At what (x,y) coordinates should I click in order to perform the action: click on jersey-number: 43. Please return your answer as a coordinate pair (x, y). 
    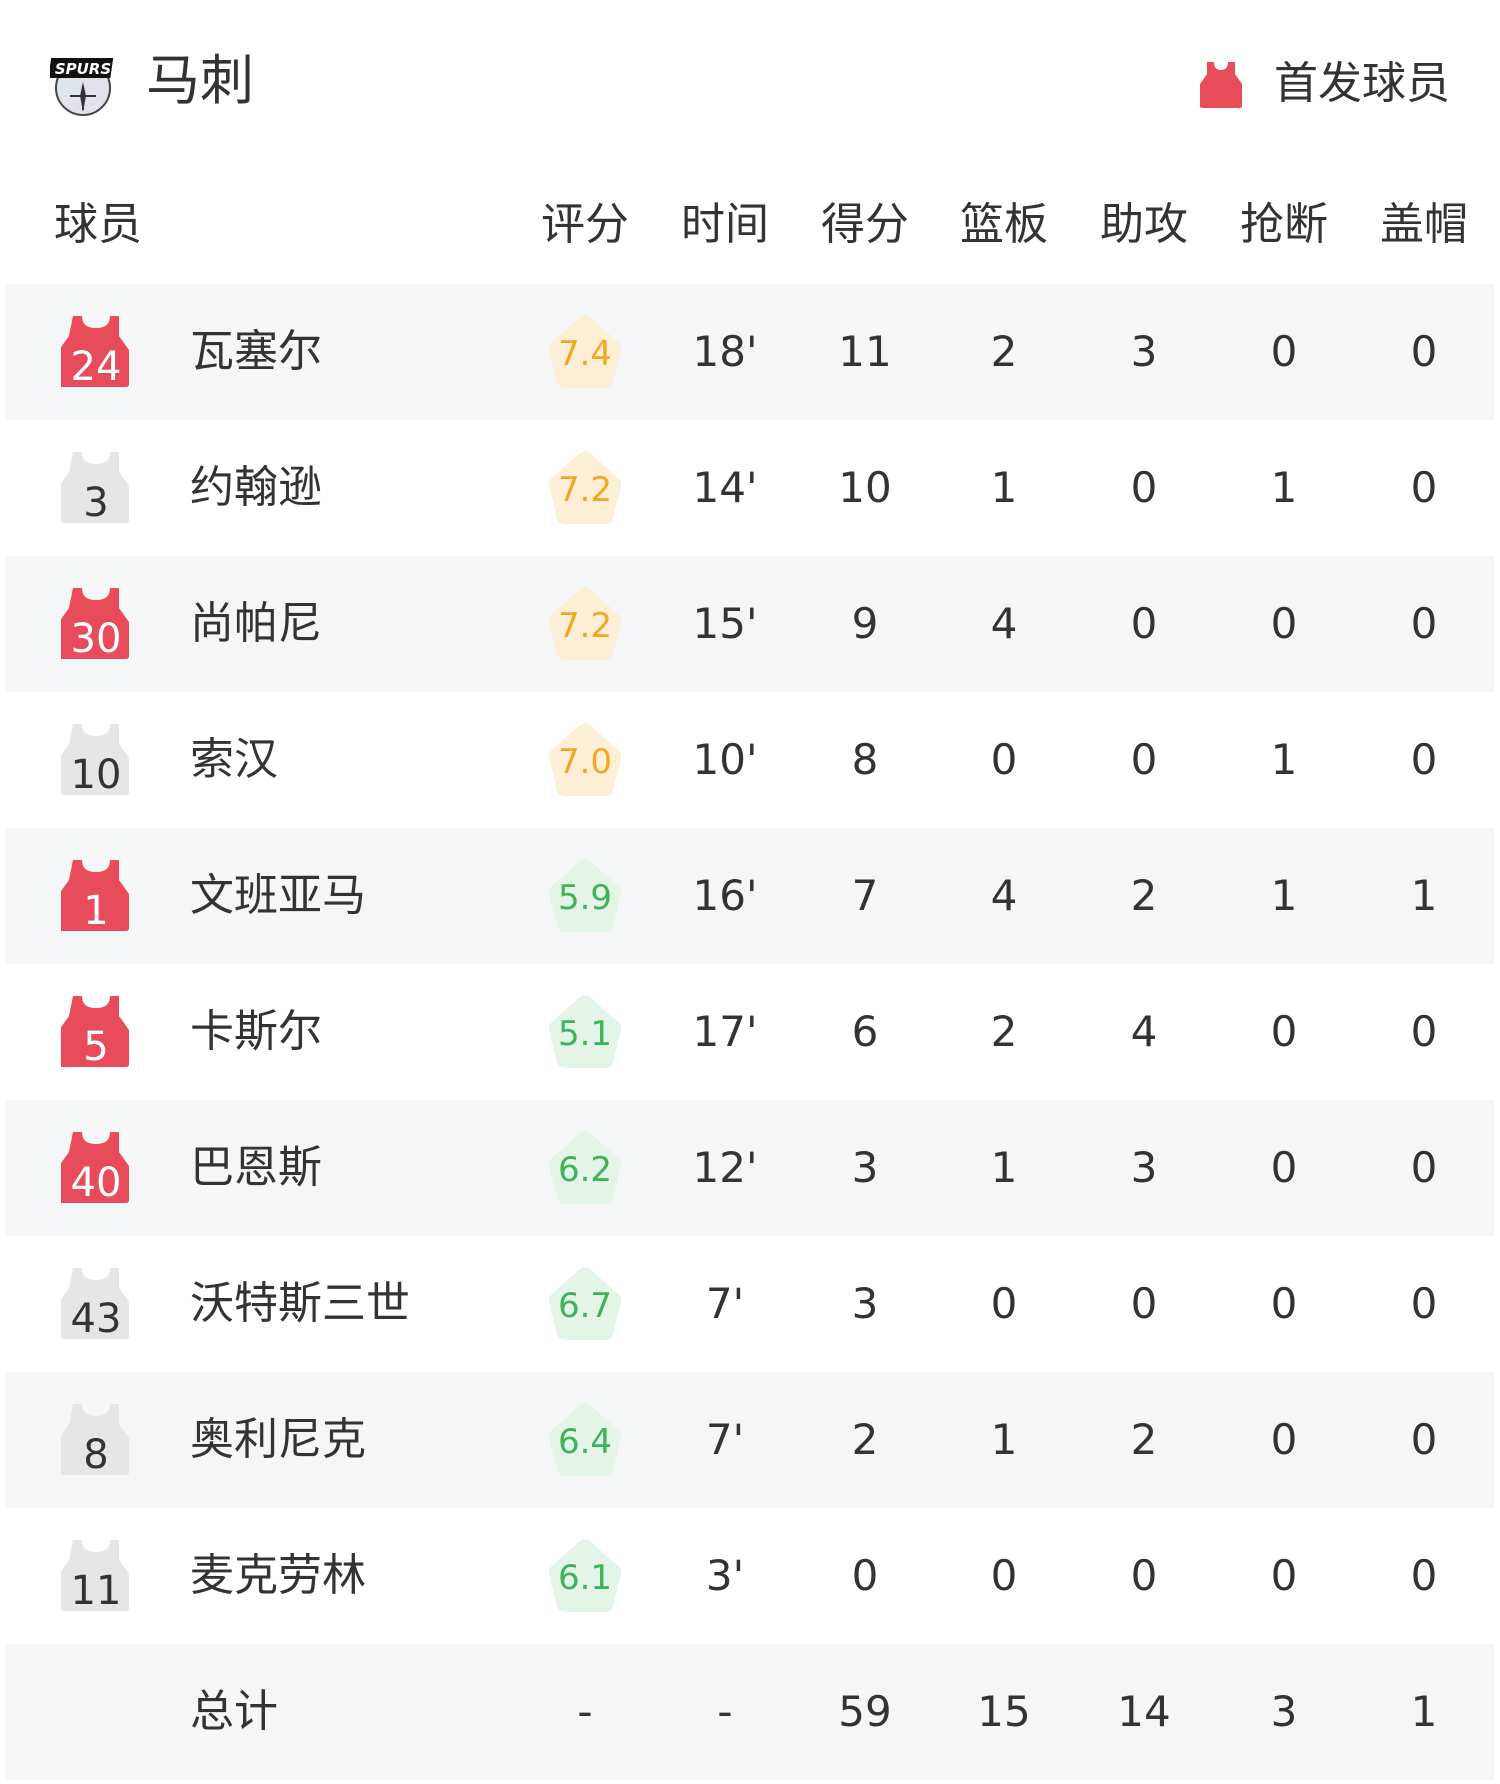
    Looking at the image, I should click on (96, 1319).